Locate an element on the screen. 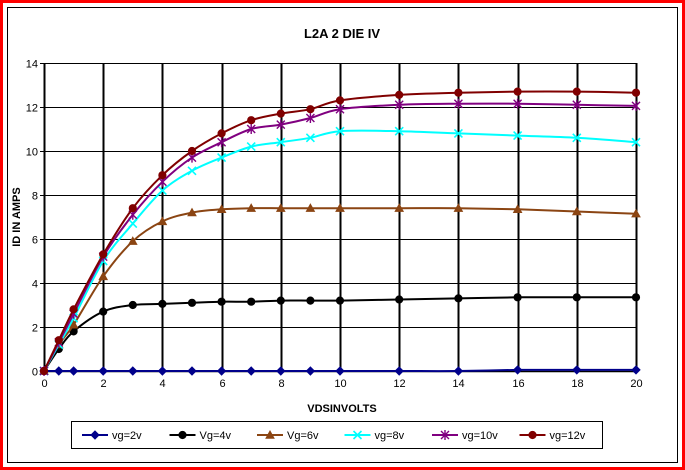  x-tick-label: 0 is located at coordinates (44, 384).